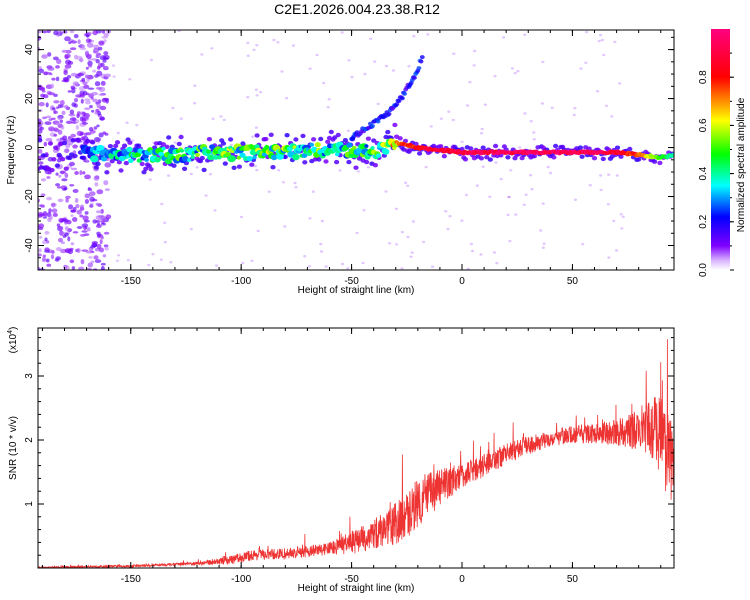 Image resolution: width=750 pixels, height=600 pixels. I want to click on y-tick-label: 1, so click(29, 504).